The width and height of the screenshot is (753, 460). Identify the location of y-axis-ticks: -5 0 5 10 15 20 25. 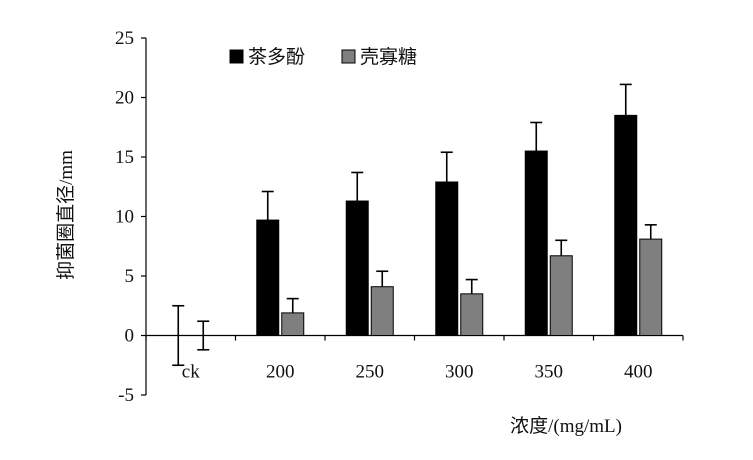
(130, 217).